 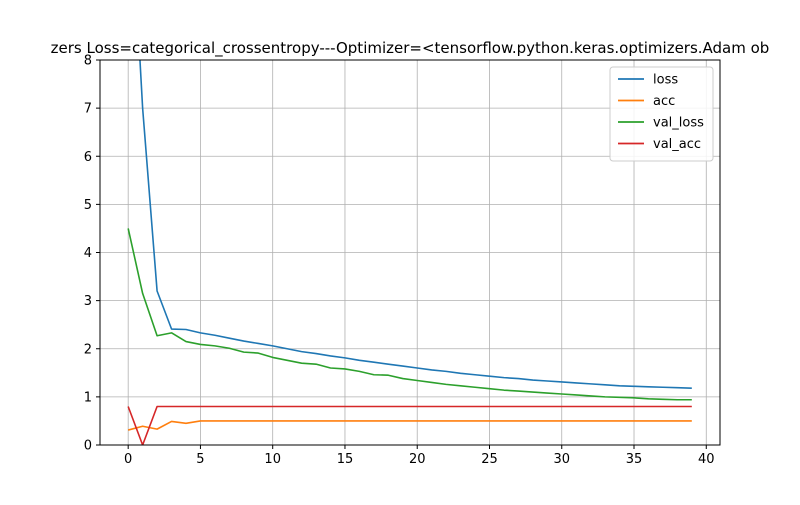 I want to click on legend-frame, so click(x=661, y=114).